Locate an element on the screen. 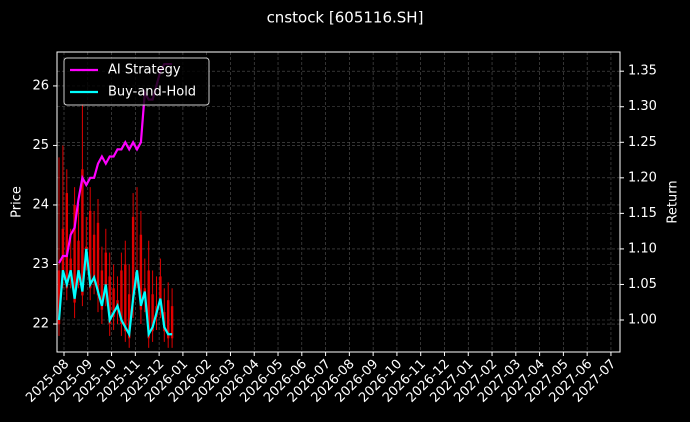 This screenshot has height=422, width=690. y2-tick-label: 1.15 is located at coordinates (642, 213).